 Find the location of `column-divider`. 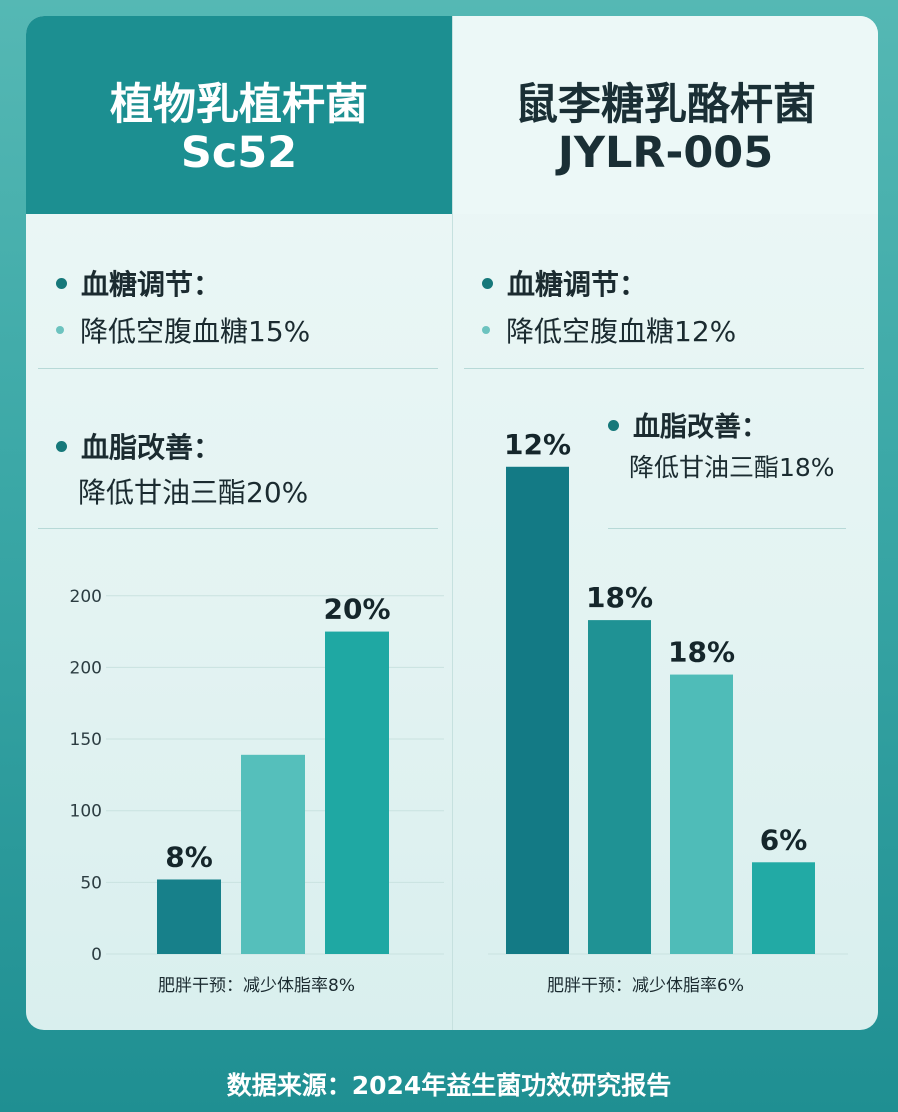

column-divider is located at coordinates (452, 523).